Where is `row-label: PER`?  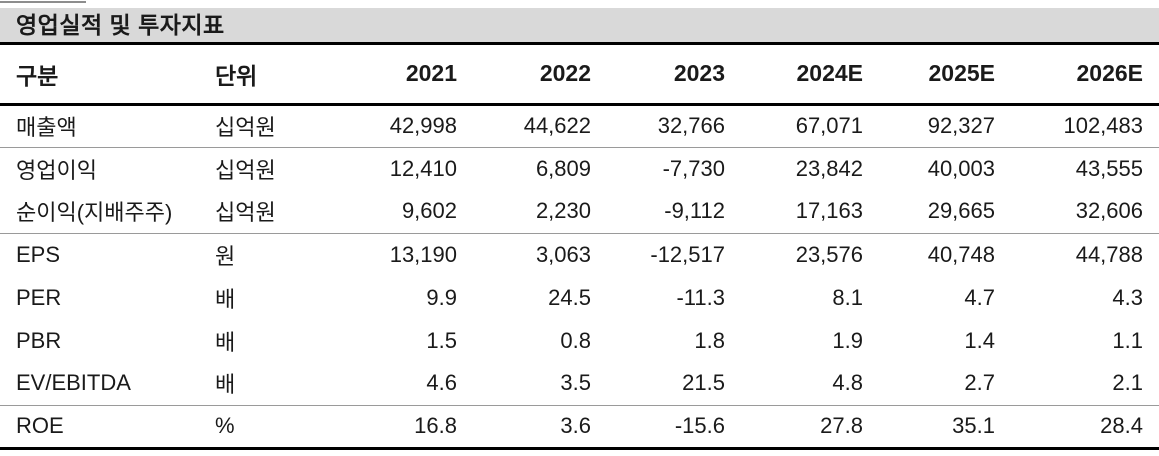 row-label: PER is located at coordinates (39, 297).